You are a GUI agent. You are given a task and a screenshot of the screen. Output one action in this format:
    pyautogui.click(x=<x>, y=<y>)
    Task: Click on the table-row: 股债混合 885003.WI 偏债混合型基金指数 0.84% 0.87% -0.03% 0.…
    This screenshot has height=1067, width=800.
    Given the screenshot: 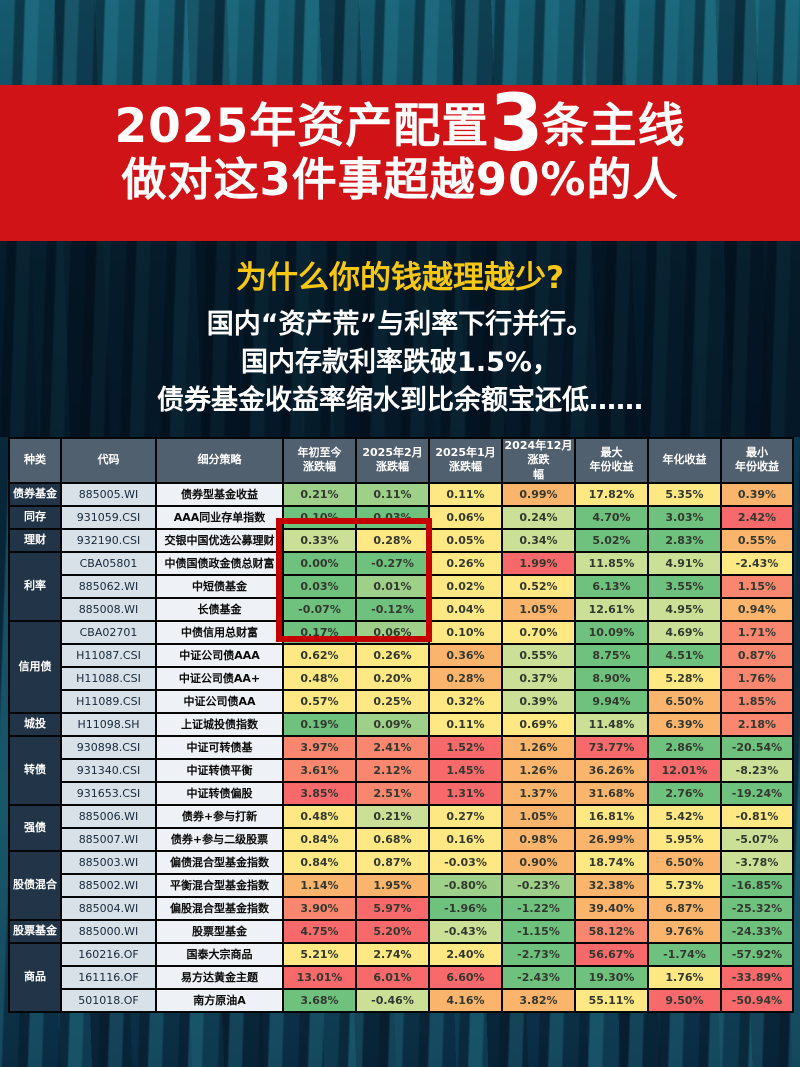 What is the action you would take?
    pyautogui.click(x=401, y=885)
    